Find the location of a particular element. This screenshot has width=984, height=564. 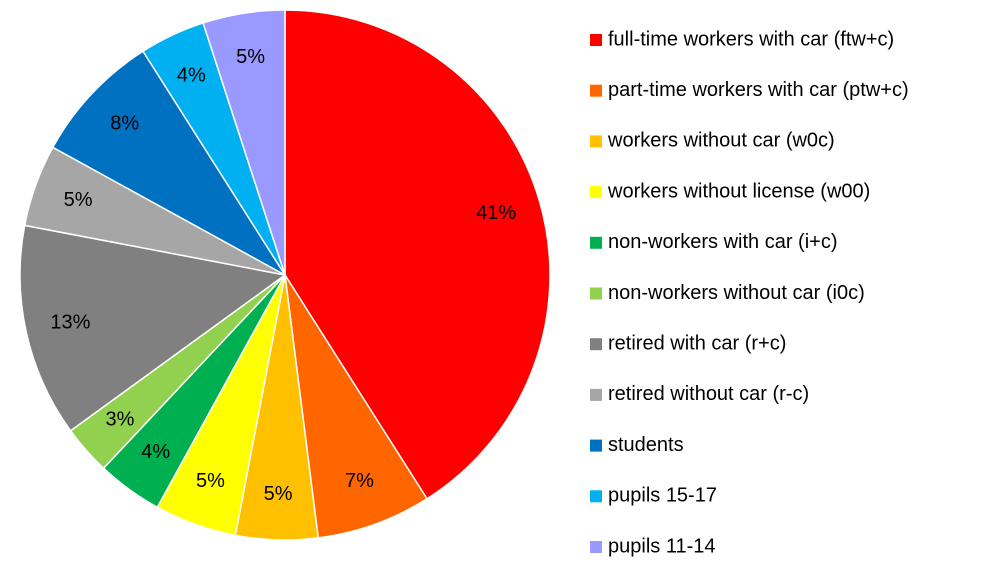

legend-label: workers without car (w0c) is located at coordinates (721, 141).